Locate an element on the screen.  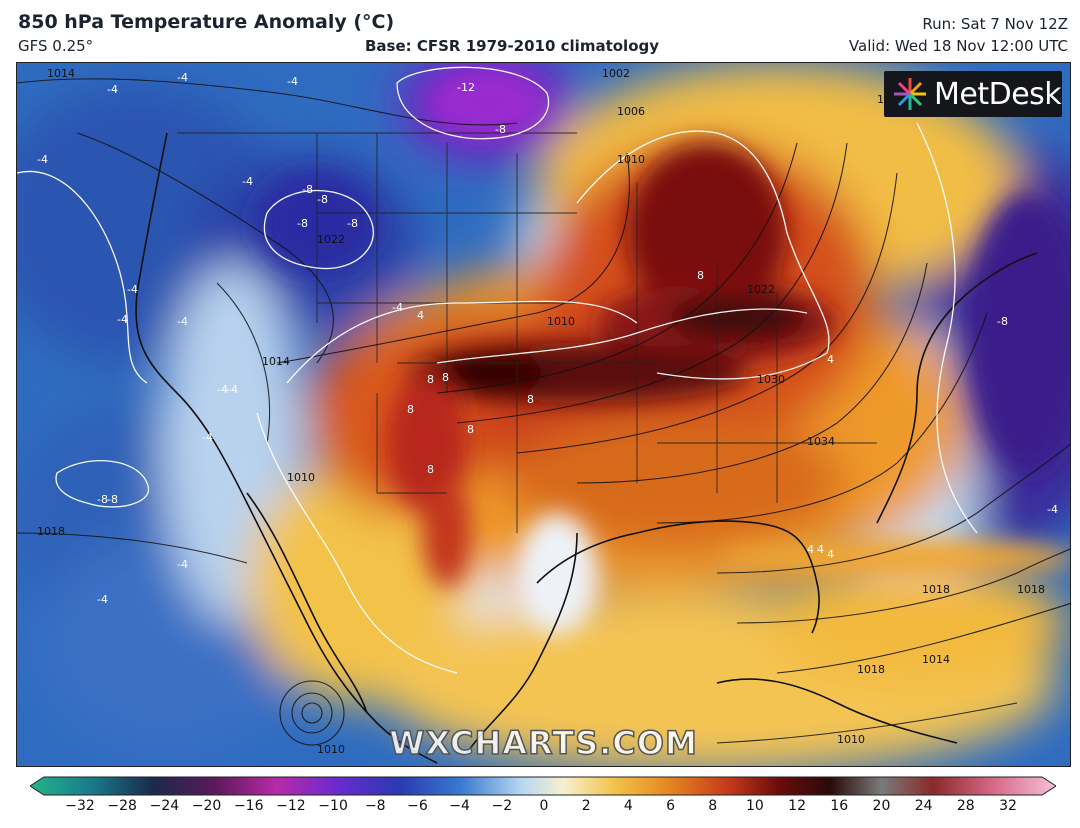
colorbar-tick-label: 2 is located at coordinates (586, 806).